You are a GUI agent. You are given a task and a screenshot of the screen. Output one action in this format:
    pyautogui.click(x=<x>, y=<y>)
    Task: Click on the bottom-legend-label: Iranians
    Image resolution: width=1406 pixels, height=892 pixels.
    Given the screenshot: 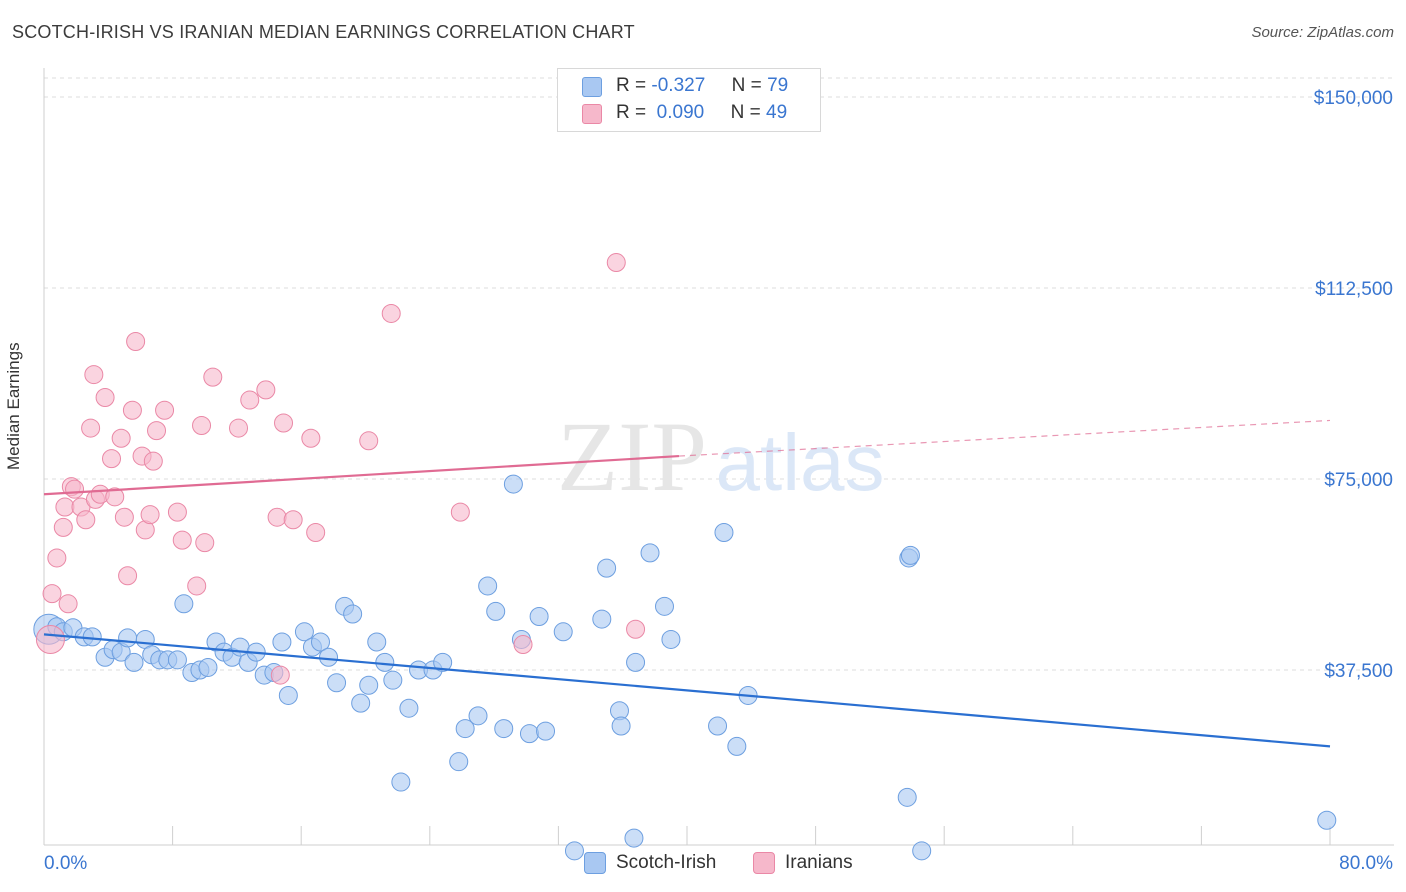 What is the action you would take?
    pyautogui.click(x=819, y=862)
    